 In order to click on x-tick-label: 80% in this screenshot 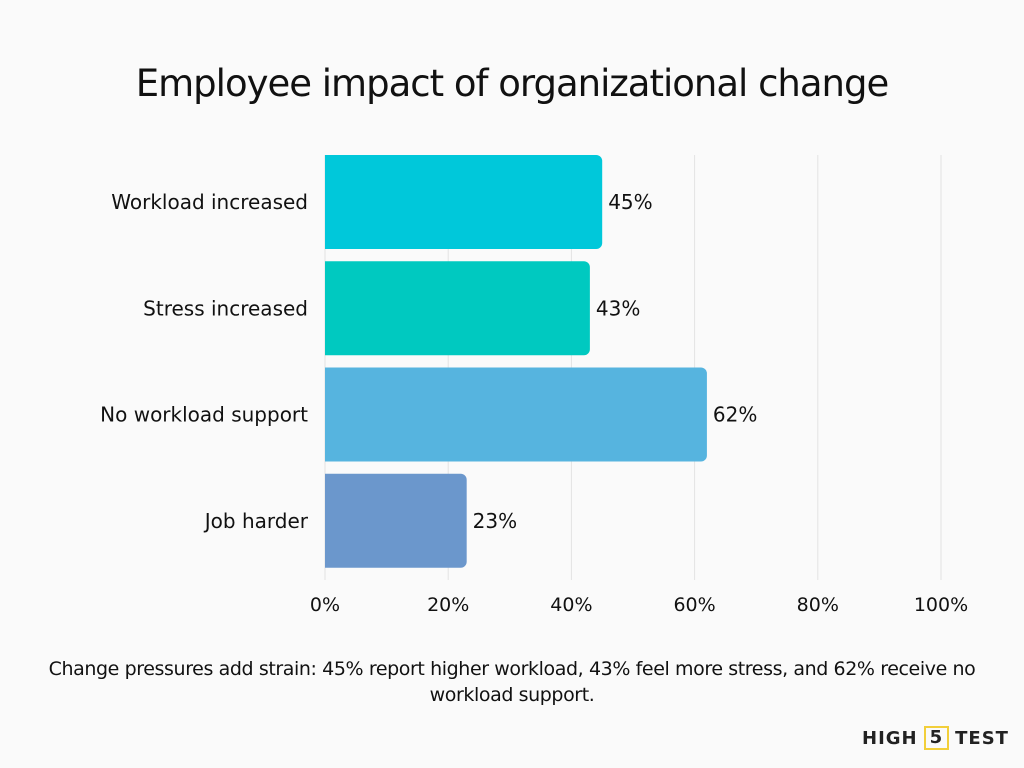, I will do `click(818, 605)`.